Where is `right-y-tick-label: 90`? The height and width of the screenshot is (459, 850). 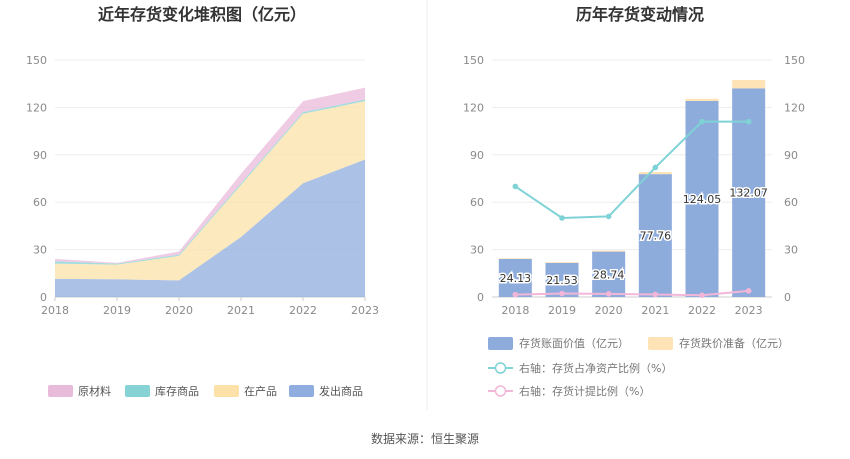
right-y-tick-label: 90 is located at coordinates (477, 155).